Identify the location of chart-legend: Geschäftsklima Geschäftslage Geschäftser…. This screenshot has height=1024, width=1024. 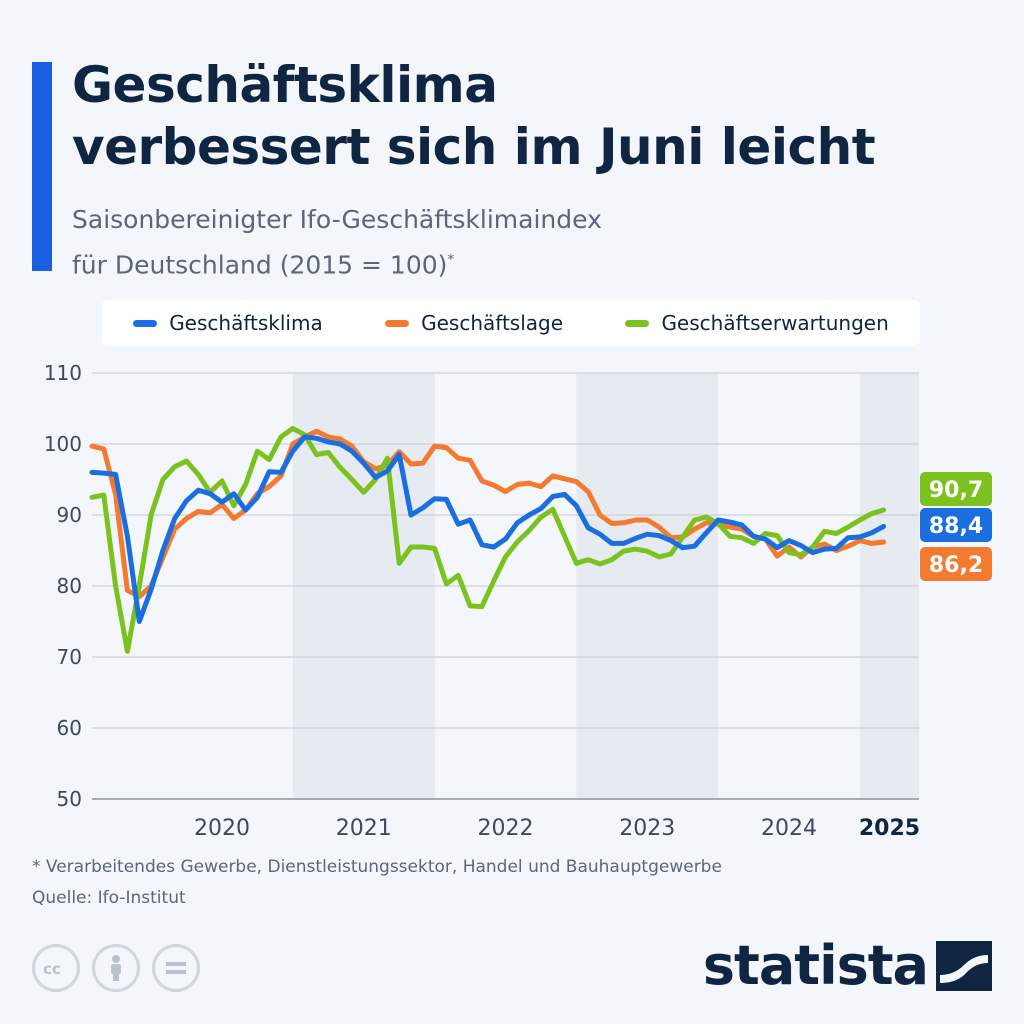
(511, 323).